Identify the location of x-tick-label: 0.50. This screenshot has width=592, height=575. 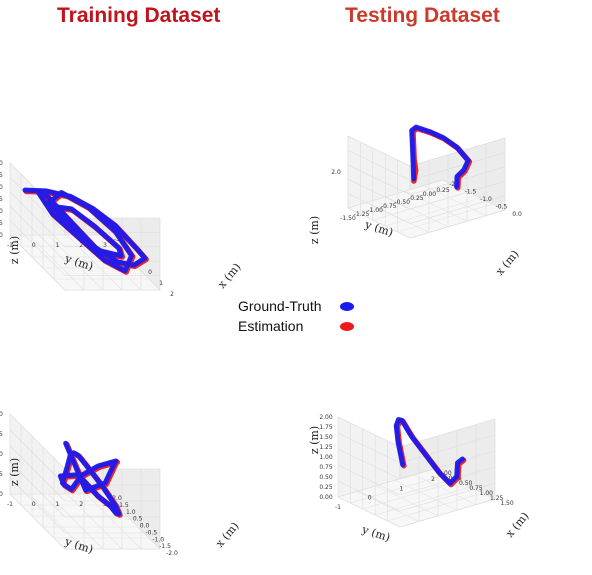
(466, 483).